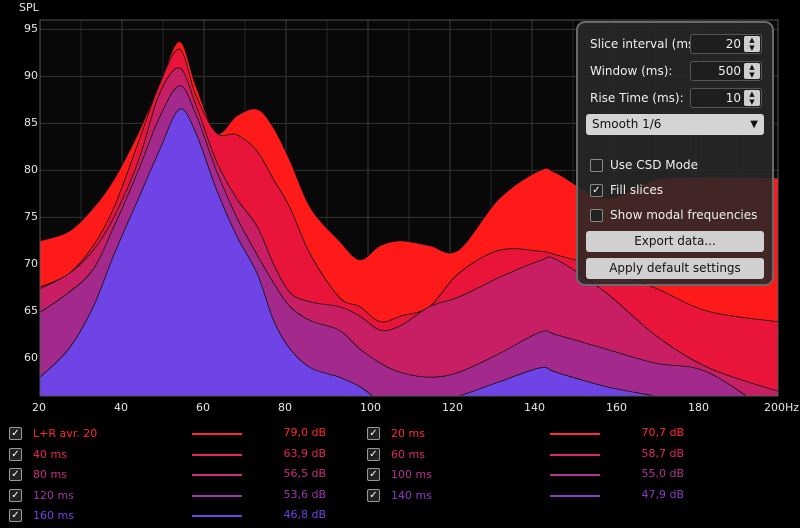 Image resolution: width=800 pixels, height=528 pixels. I want to click on window-label: Window (ms):, so click(631, 71).